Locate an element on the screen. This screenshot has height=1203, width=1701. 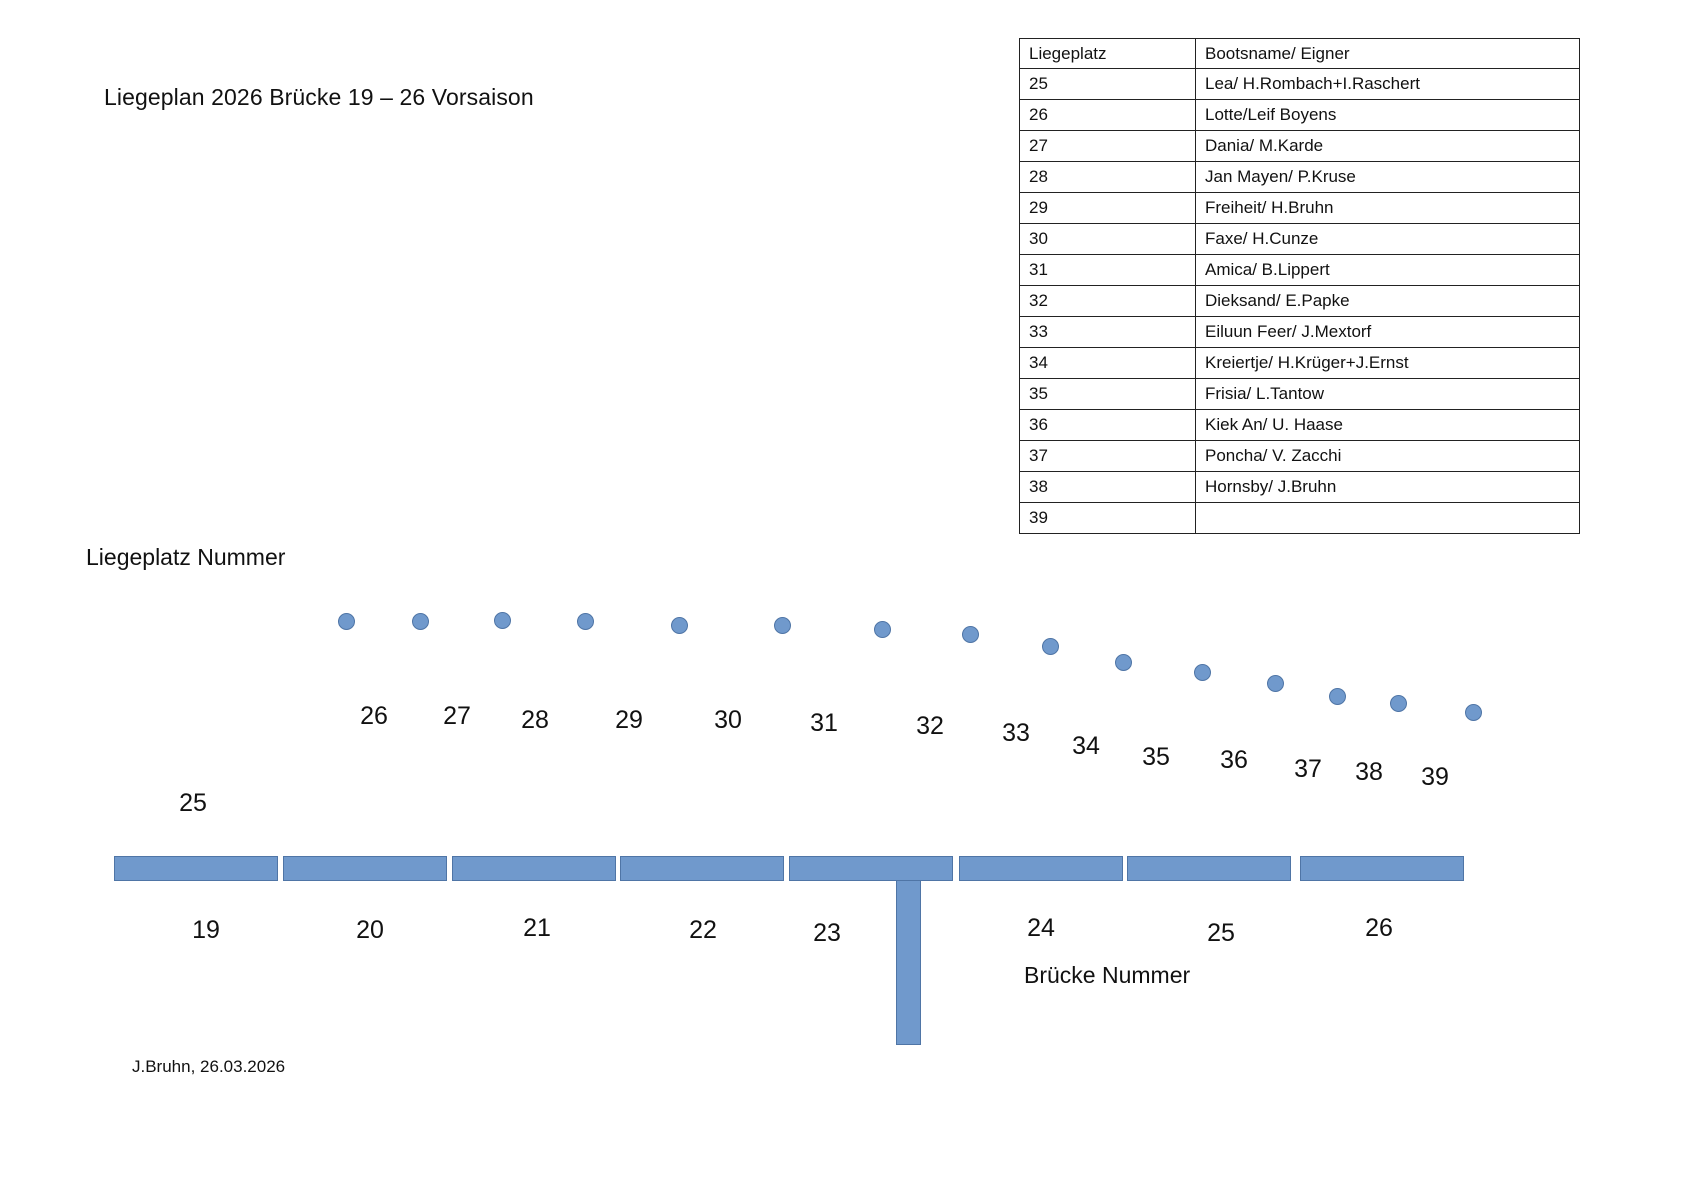
cell-bootsname: Hornsby/ J.Bruhn is located at coordinates (1387, 487).